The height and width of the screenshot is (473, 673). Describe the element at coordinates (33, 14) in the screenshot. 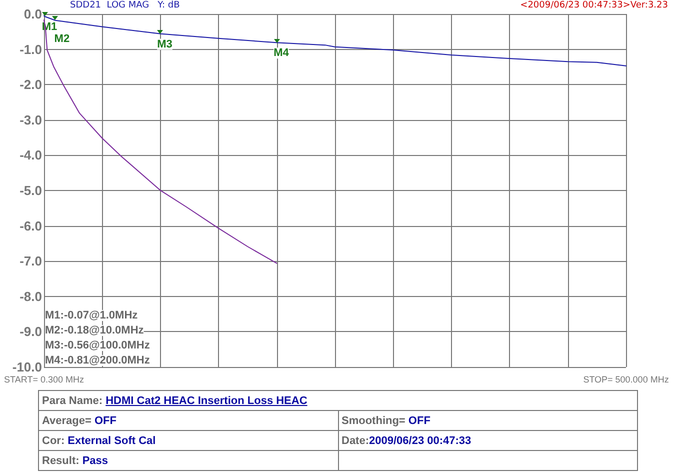

I see `y-tick-label: 0.0` at that location.